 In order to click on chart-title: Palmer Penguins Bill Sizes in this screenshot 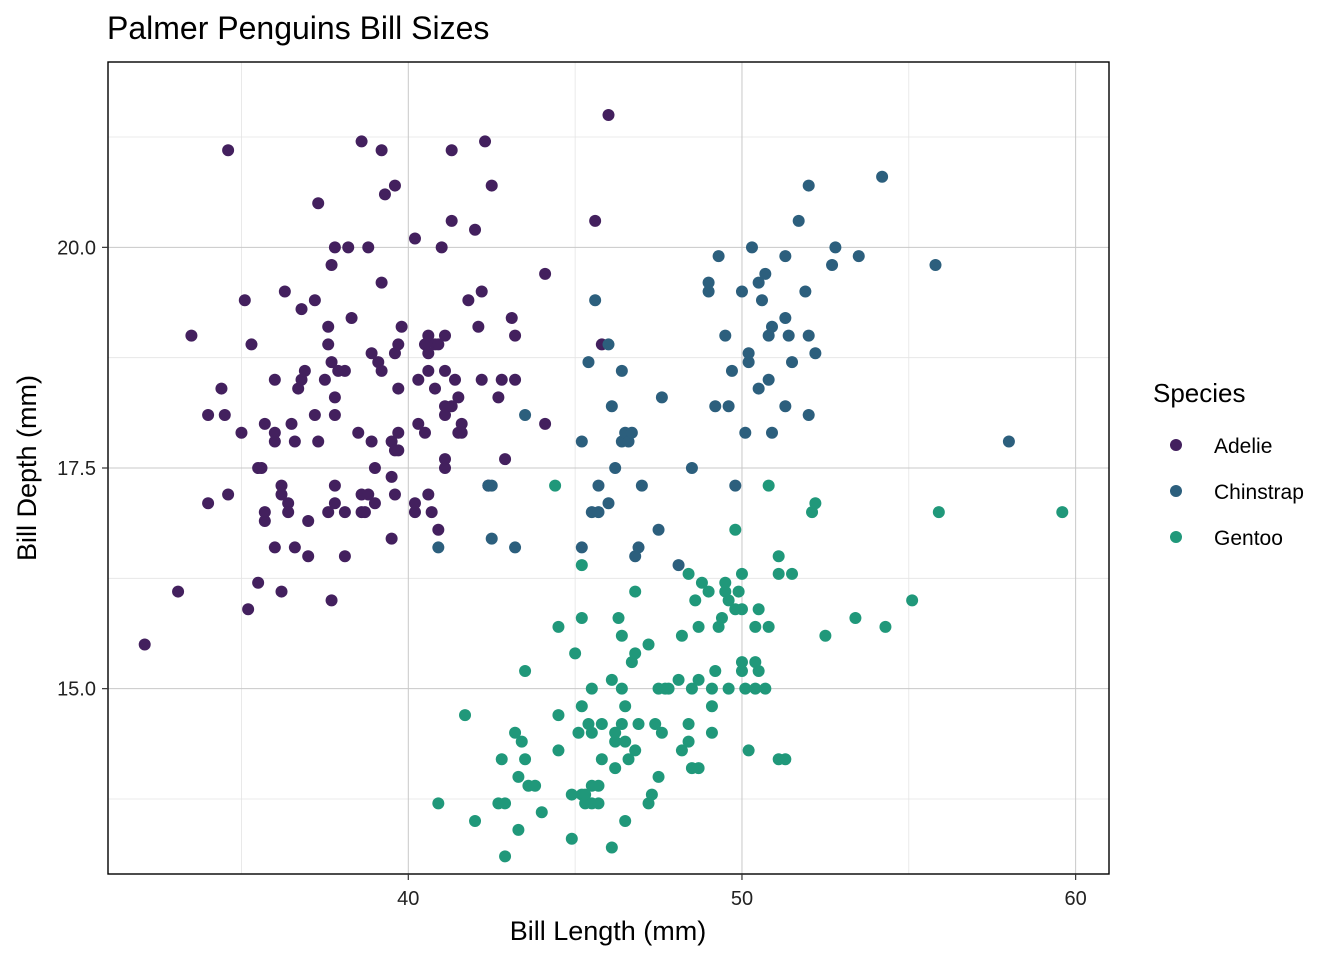, I will do `click(298, 28)`.